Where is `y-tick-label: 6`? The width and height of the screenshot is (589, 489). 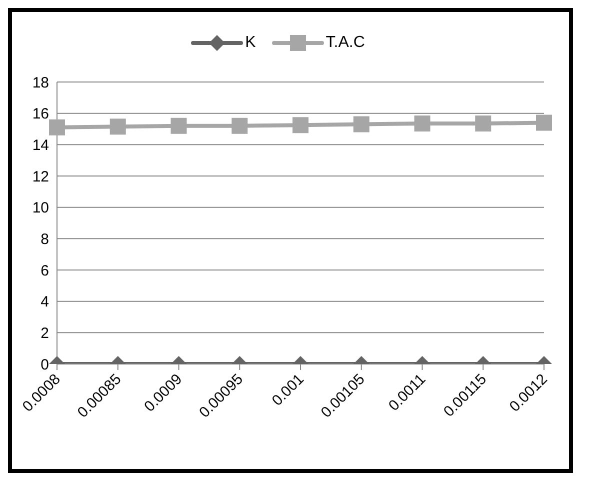
y-tick-label: 6 is located at coordinates (44, 271).